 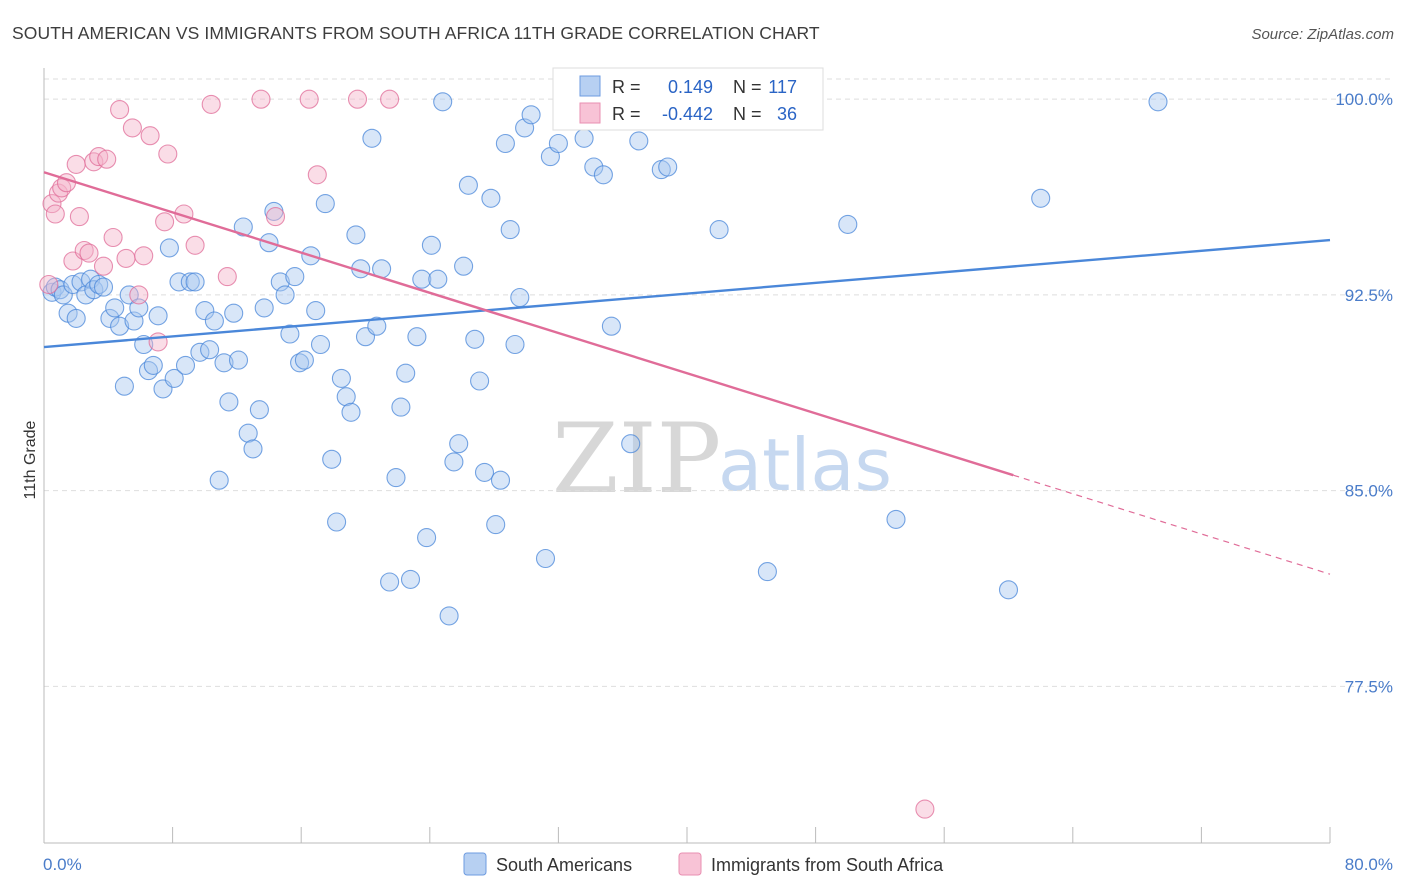 What do you see at coordinates (687, 114) in the screenshot?
I see `stats-r-value-2: -0.442` at bounding box center [687, 114].